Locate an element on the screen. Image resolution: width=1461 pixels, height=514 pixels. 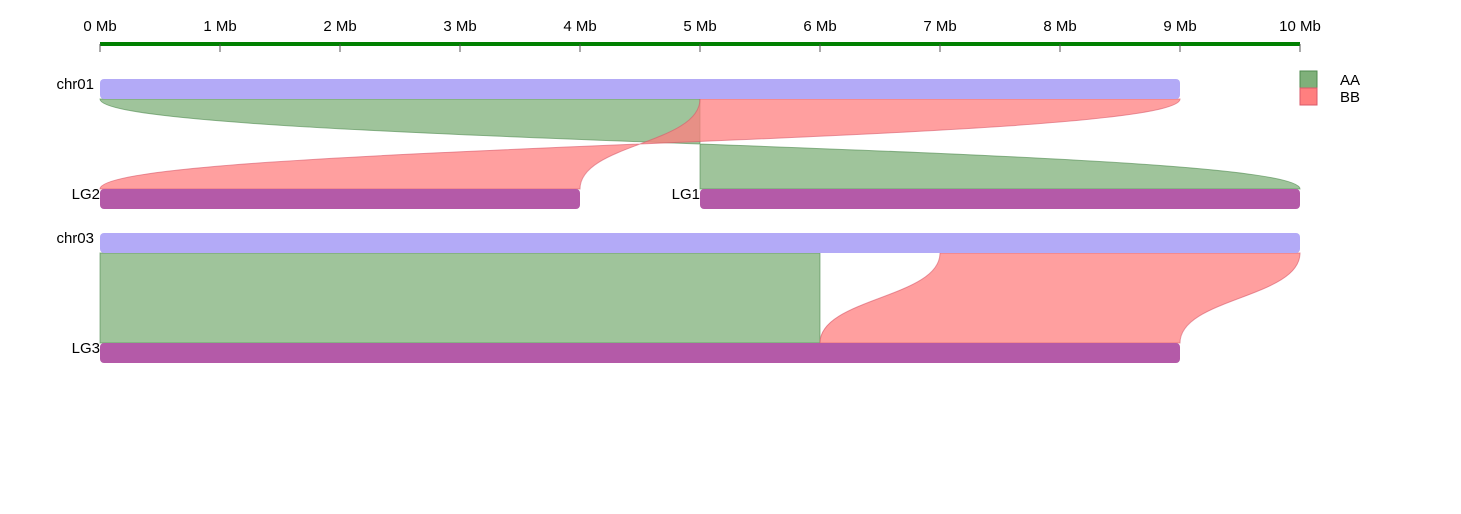
linkage-group-label-LG3: LG3 is located at coordinates (86, 348).